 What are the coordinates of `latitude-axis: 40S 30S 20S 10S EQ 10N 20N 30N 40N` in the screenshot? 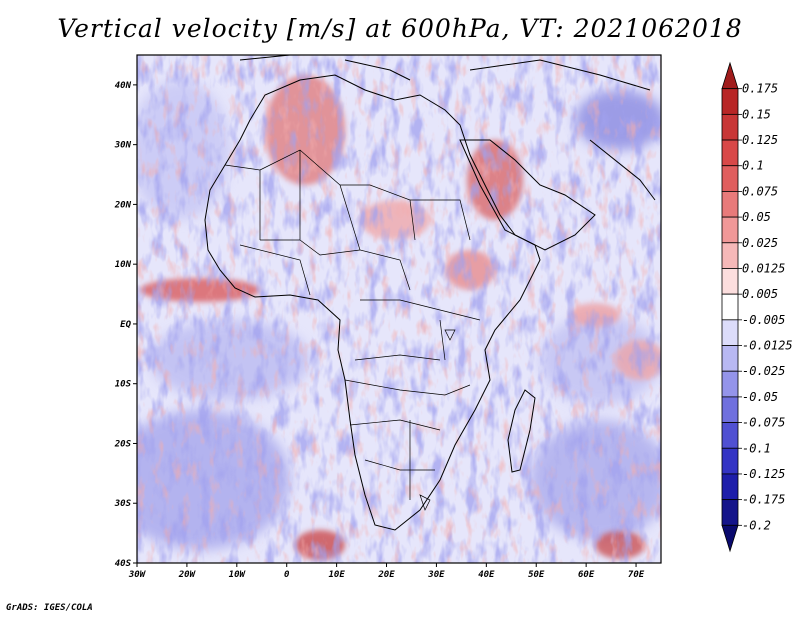 It's located at (125, 325).